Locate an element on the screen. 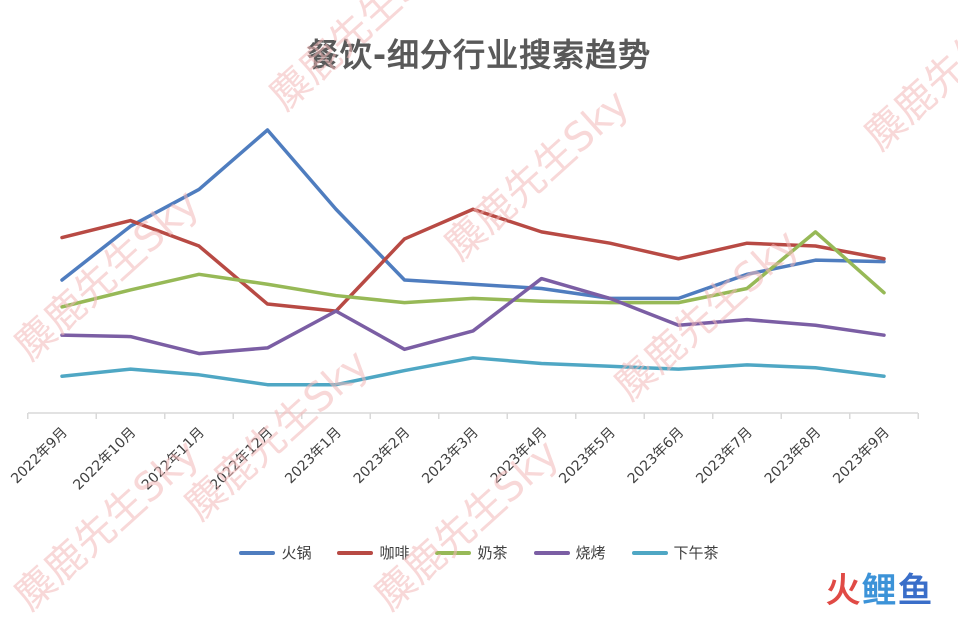 This screenshot has height=620, width=958. x-tick-label: 2023年4月 is located at coordinates (519, 456).